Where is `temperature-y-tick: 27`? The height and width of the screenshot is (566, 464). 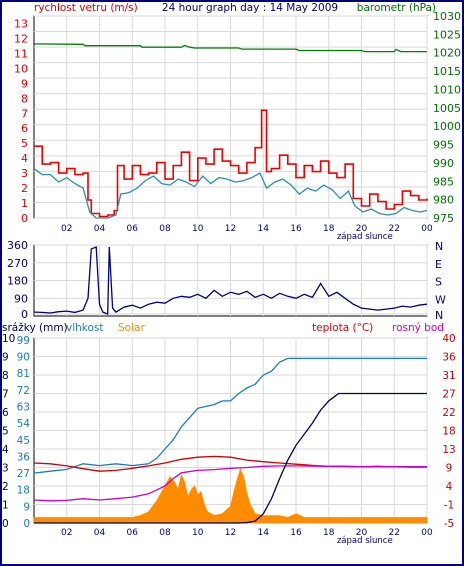
temperature-y-tick: 27 is located at coordinates (448, 395).